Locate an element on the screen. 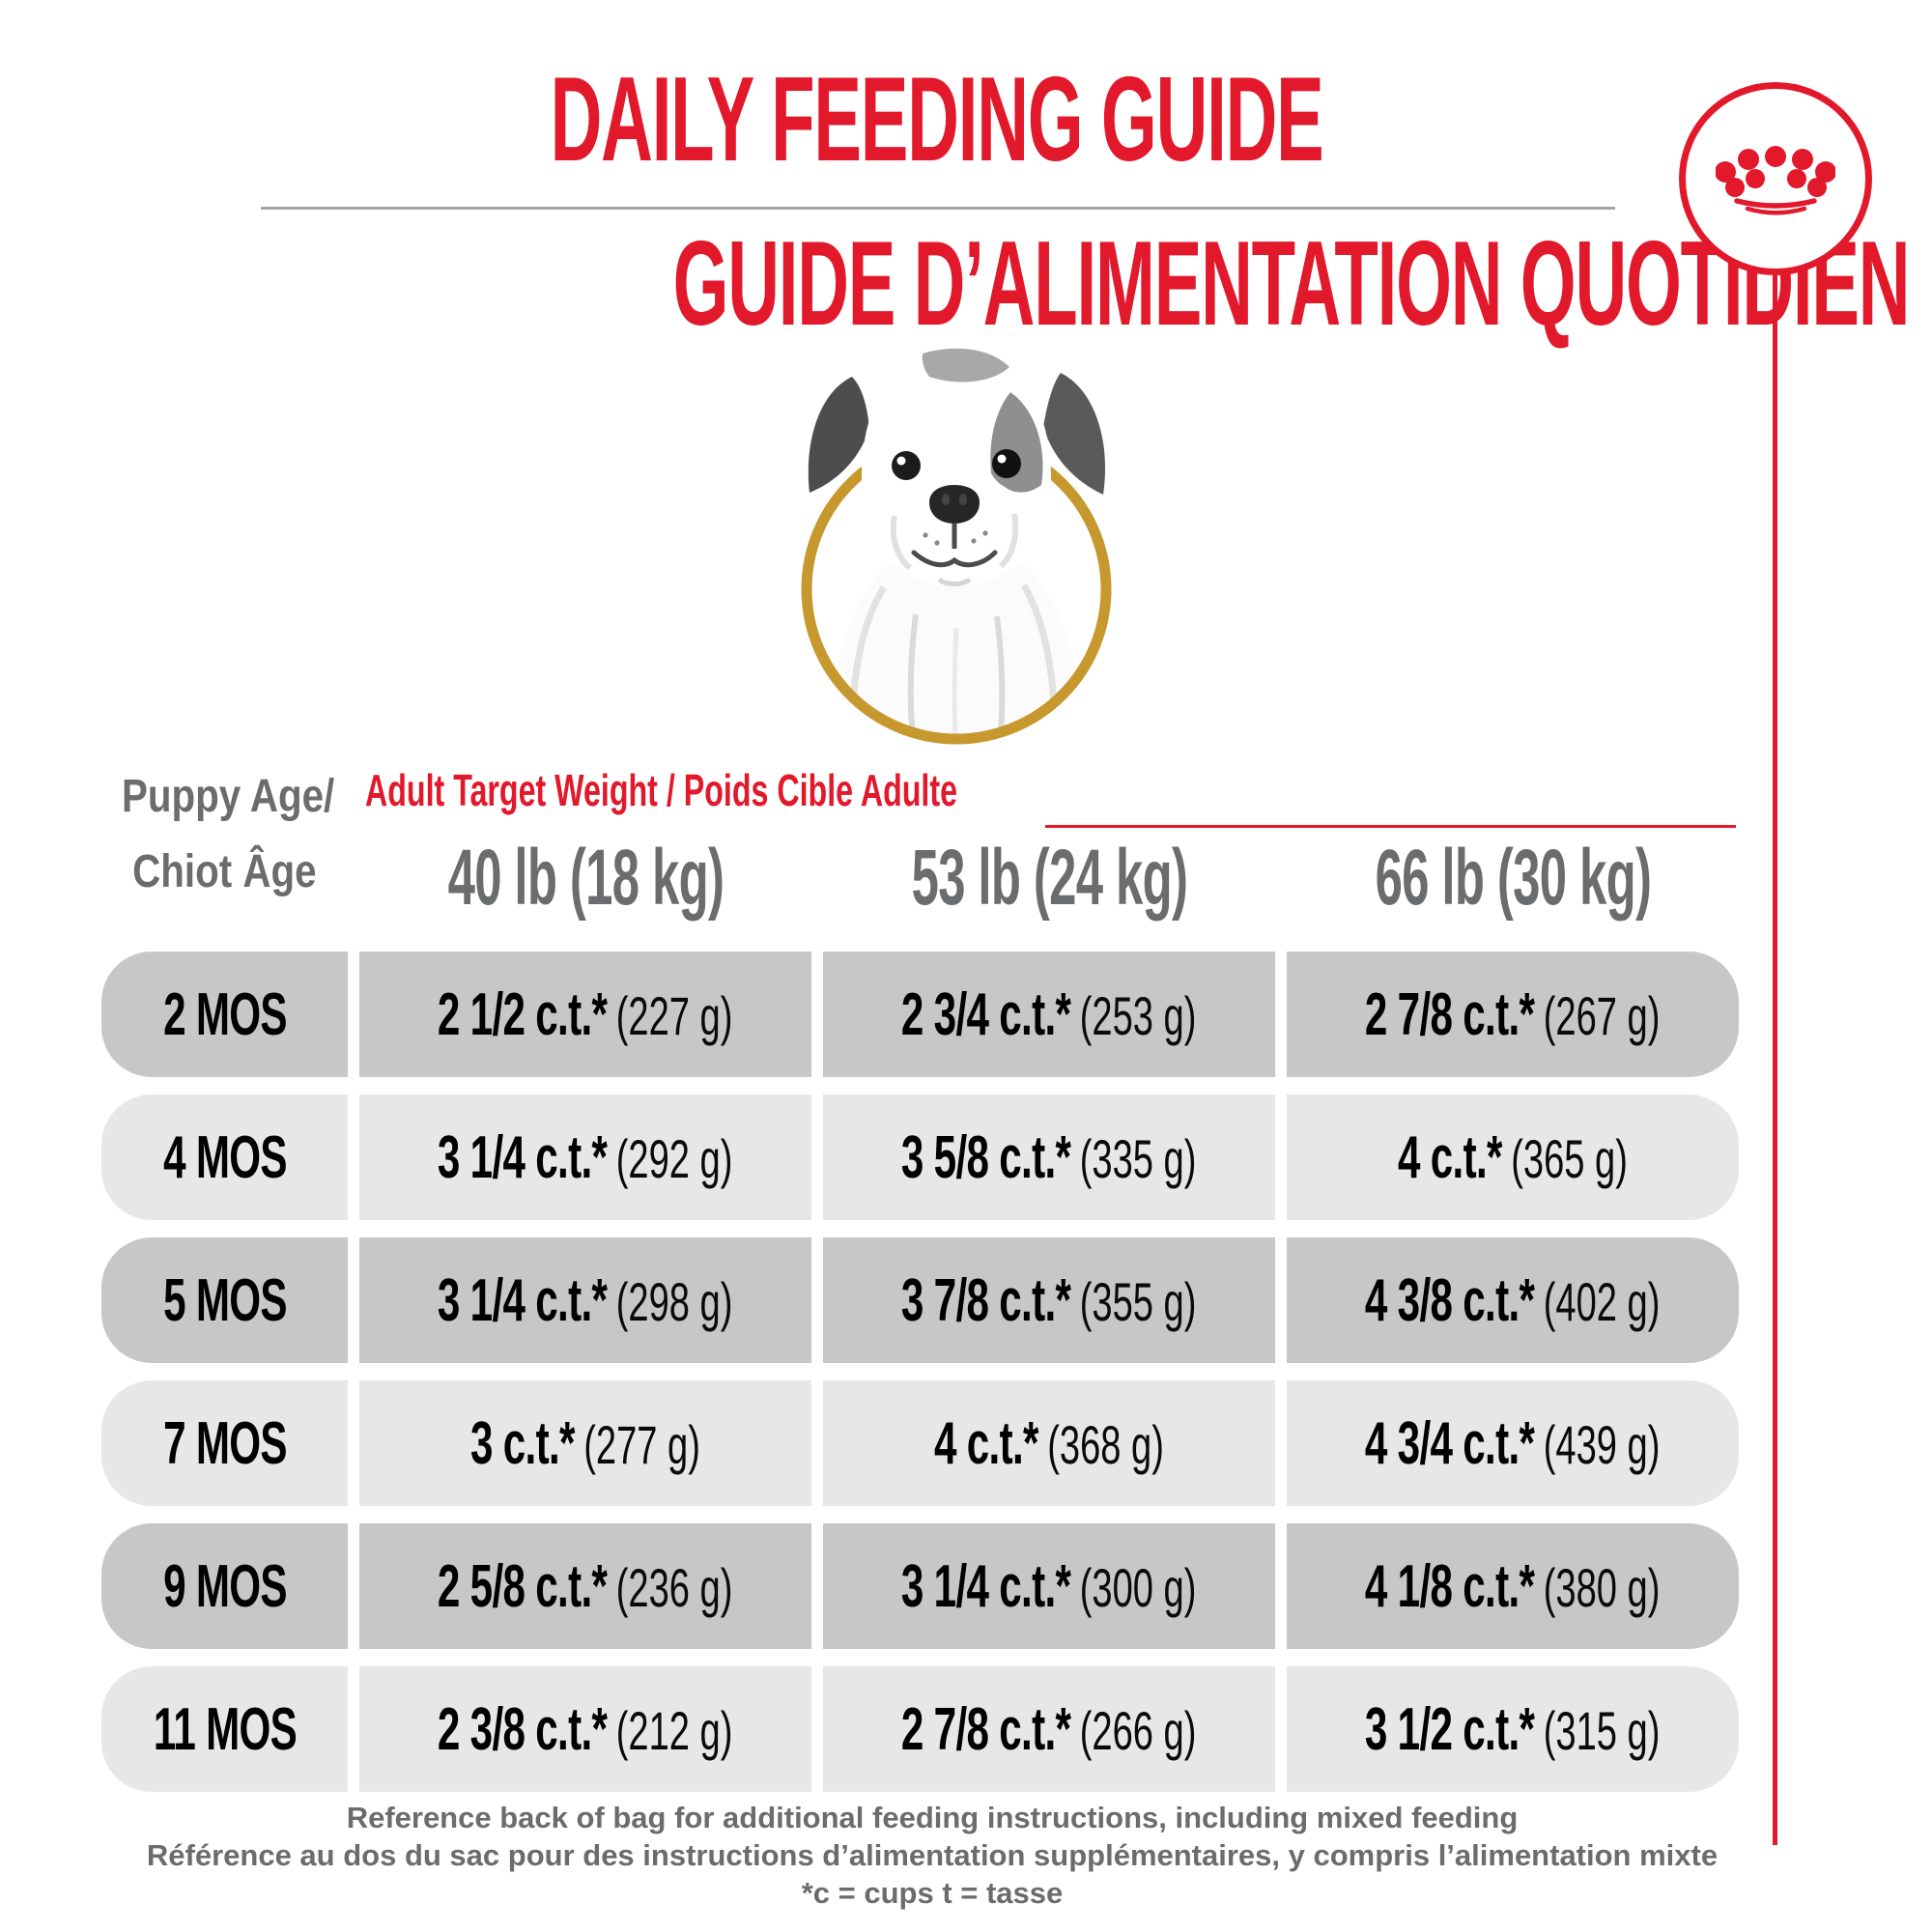 Image resolution: width=1932 pixels, height=1932 pixels. age-cell-9mos: 9 MOS is located at coordinates (224, 1586).